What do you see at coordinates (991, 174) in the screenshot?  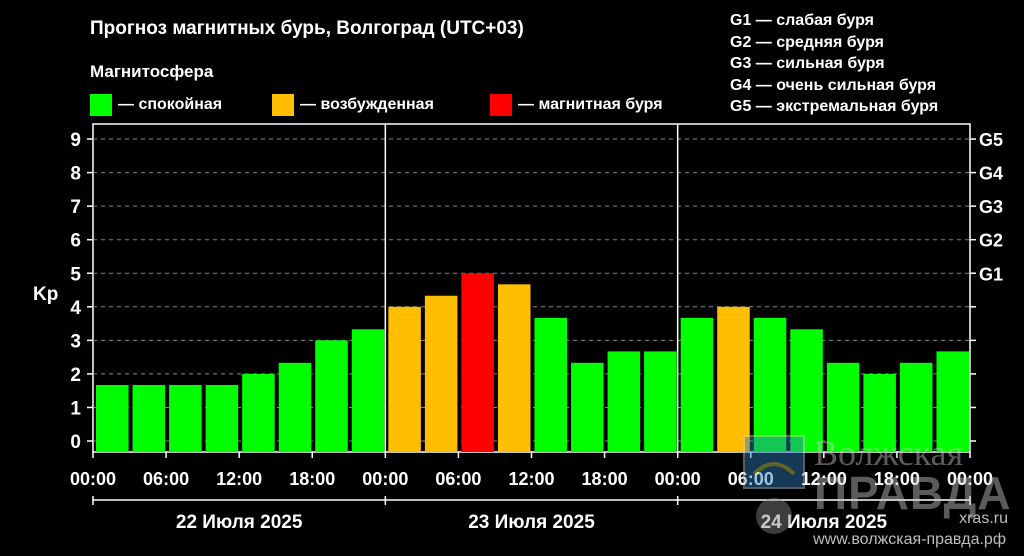 I see `g-level-label: G4` at bounding box center [991, 174].